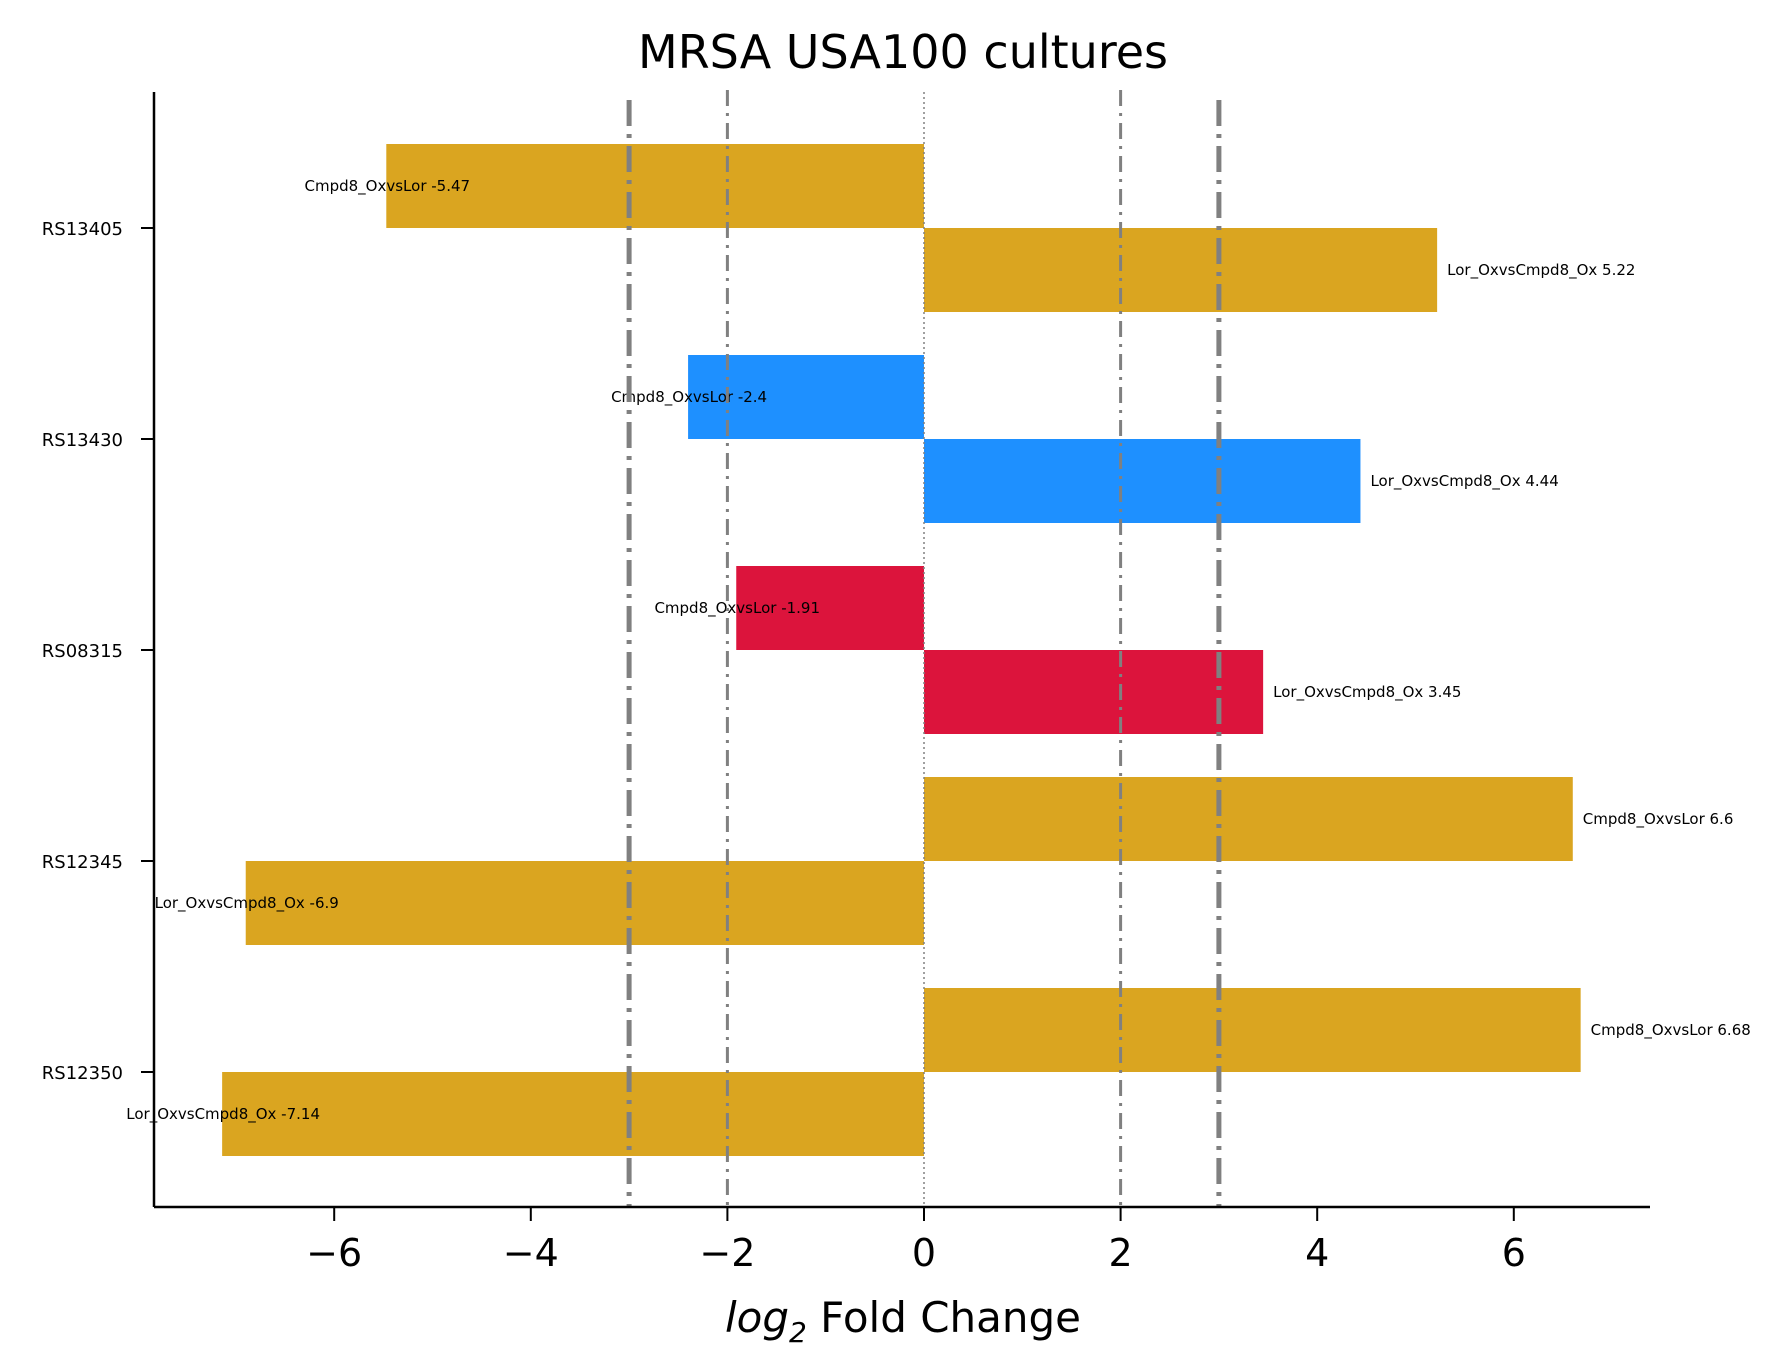  I want to click on y-tick-label: RS12350, so click(82, 1073).